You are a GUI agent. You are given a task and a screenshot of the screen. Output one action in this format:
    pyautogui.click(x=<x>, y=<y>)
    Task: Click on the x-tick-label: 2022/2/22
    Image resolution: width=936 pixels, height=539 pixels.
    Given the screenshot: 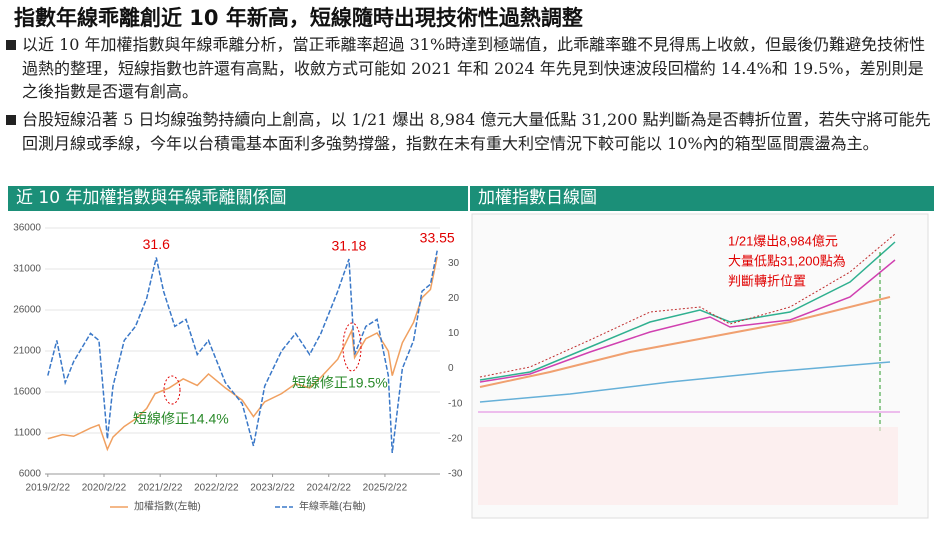 What is the action you would take?
    pyautogui.click(x=216, y=488)
    